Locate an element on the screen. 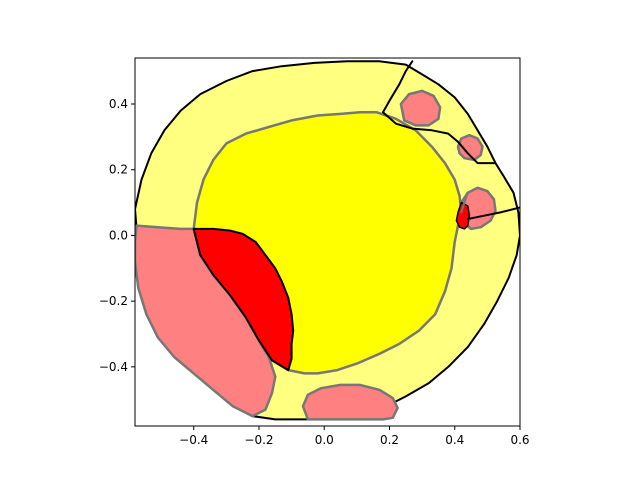  x-tick-label: 0.6 is located at coordinates (519, 440).